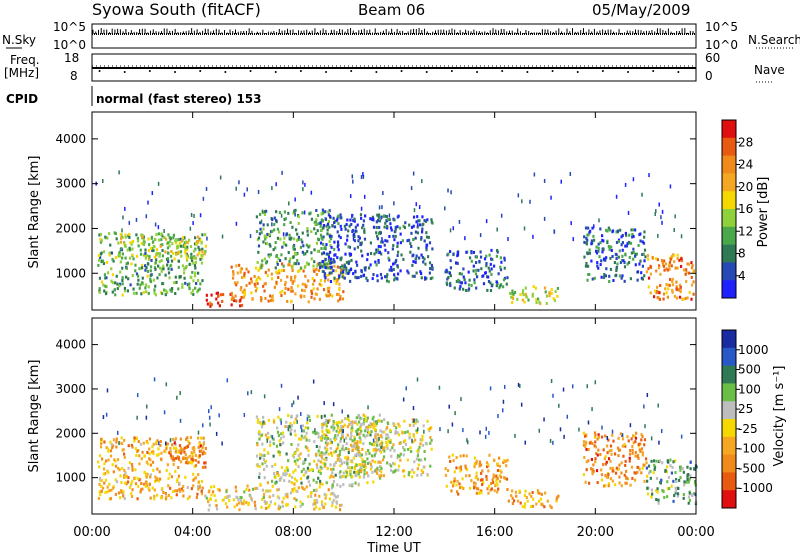  I want to click on colorbar-segment, so click(729, 218).